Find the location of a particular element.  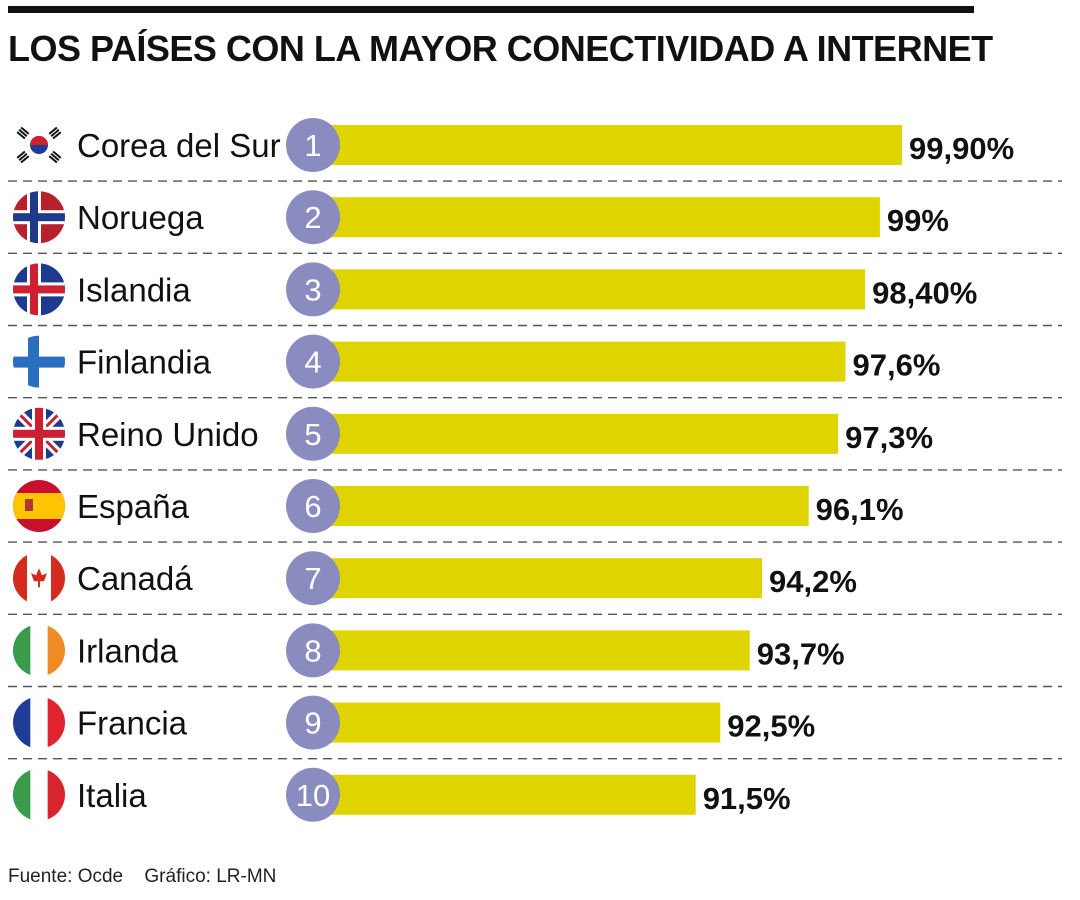

bar-row: Noruega 2 99% is located at coordinates (535, 222).